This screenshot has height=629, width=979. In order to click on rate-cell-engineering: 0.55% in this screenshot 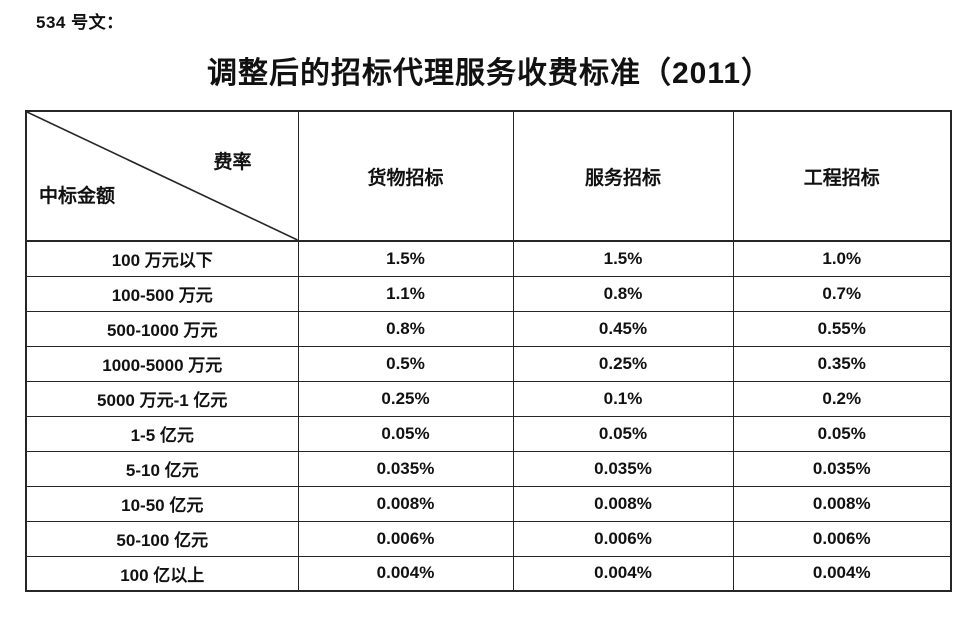, I will do `click(842, 328)`.